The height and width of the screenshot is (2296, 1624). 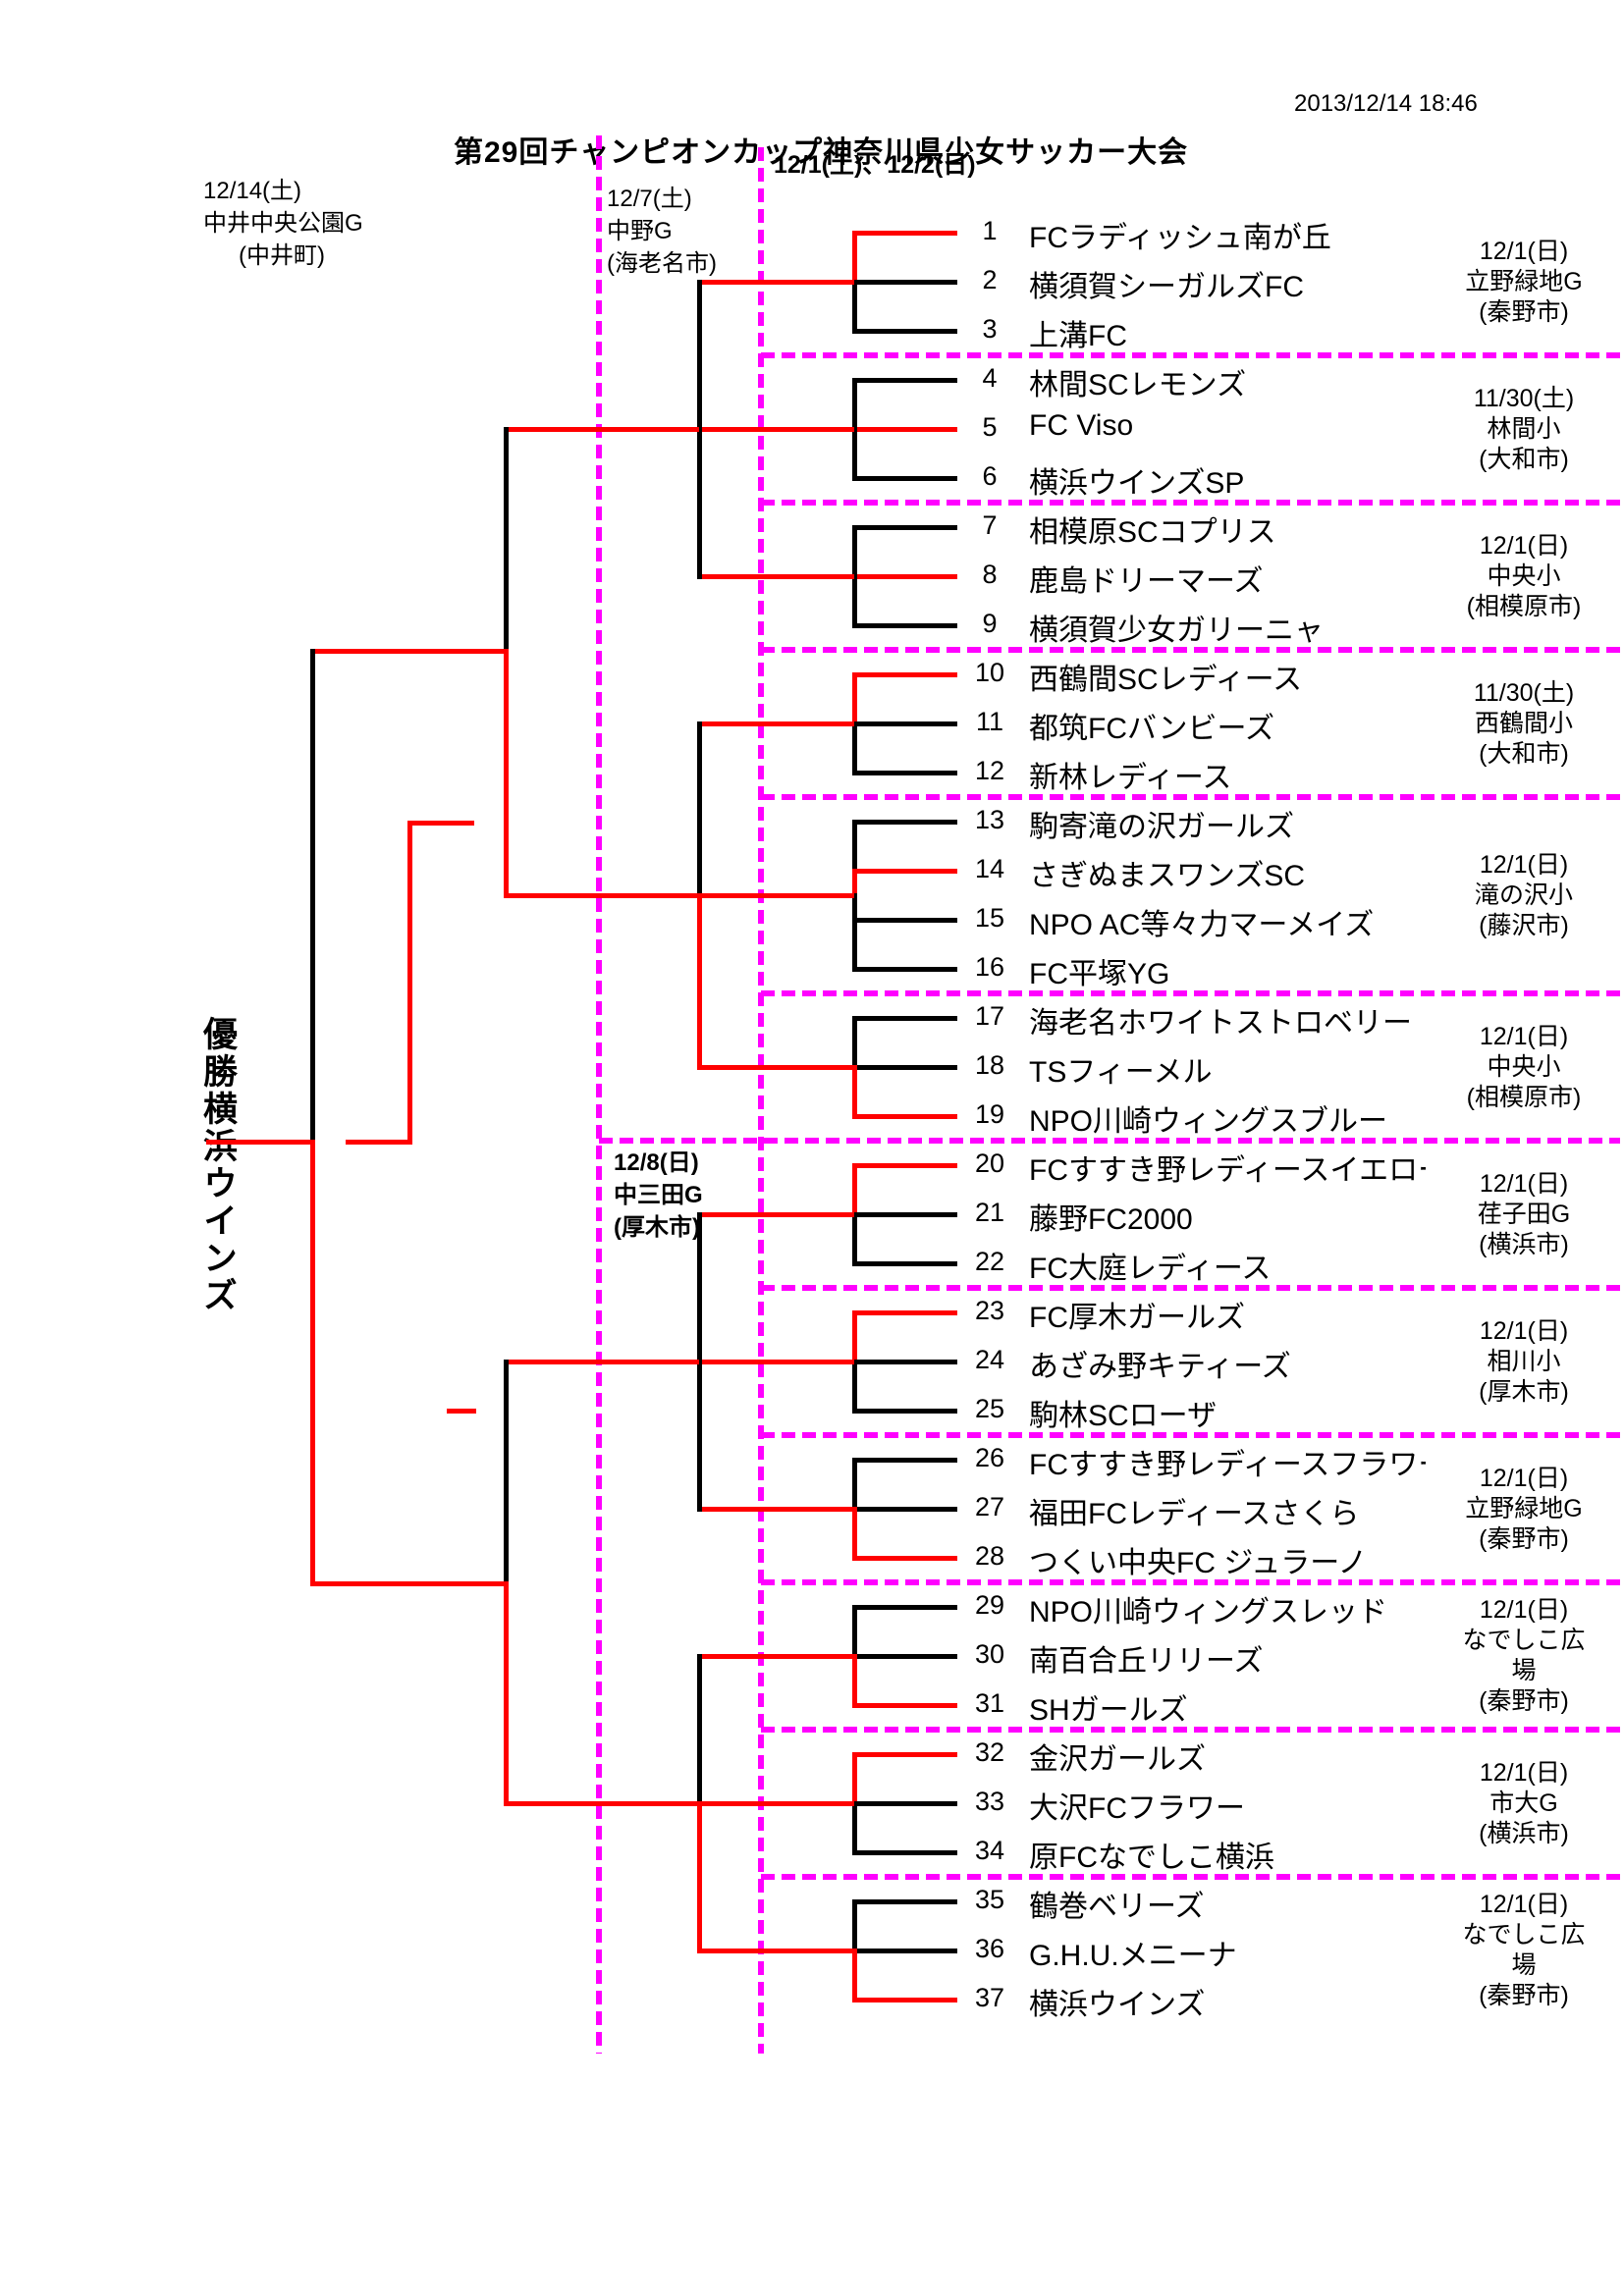 I want to click on team-name: さぎぬまスワンズSC, so click(x=1167, y=876).